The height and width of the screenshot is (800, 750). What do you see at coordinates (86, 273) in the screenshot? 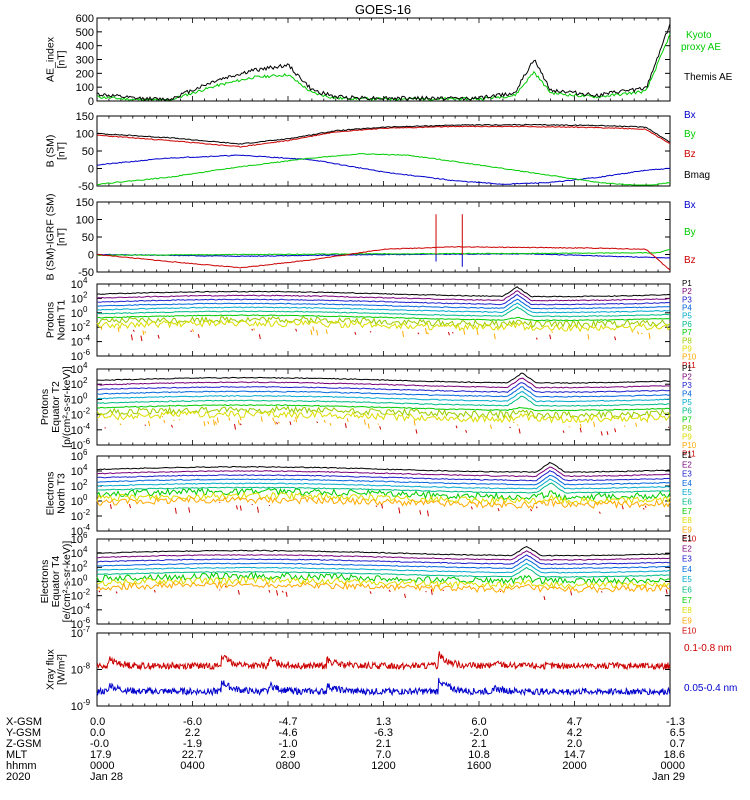
I see `y-tick-label: -50` at bounding box center [86, 273].